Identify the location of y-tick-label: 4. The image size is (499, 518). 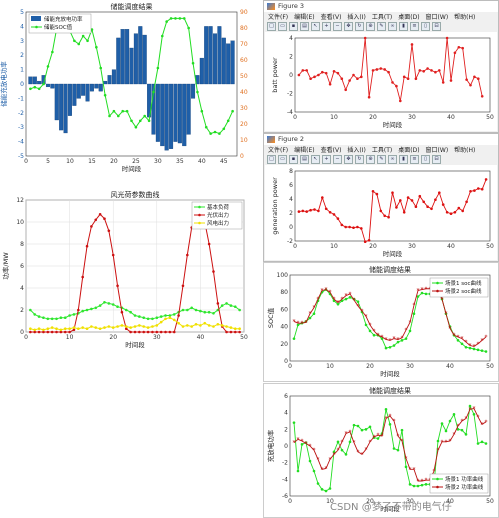
(286, 413).